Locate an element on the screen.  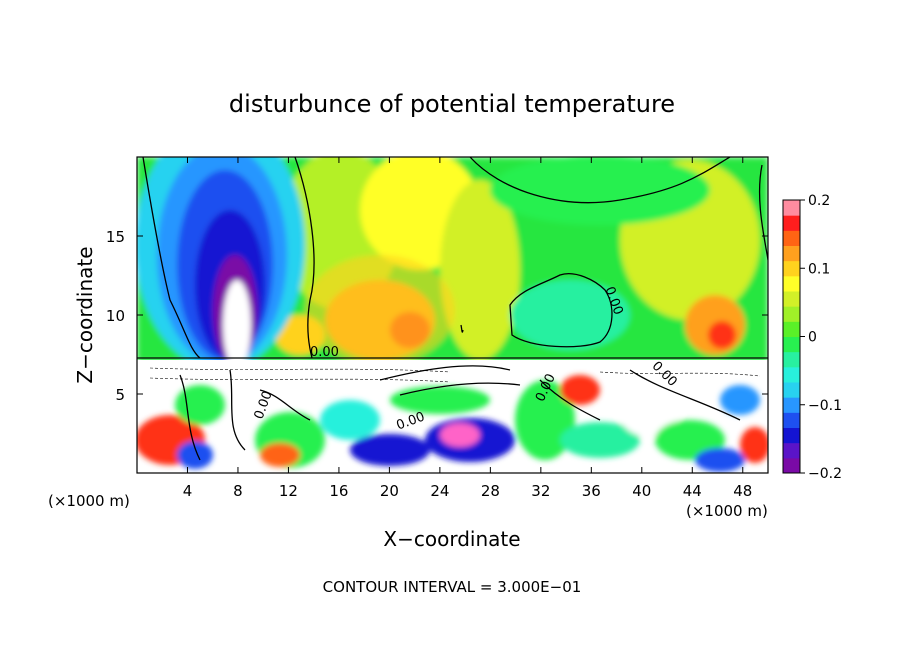
x-tick-label: 12 is located at coordinates (288, 491).